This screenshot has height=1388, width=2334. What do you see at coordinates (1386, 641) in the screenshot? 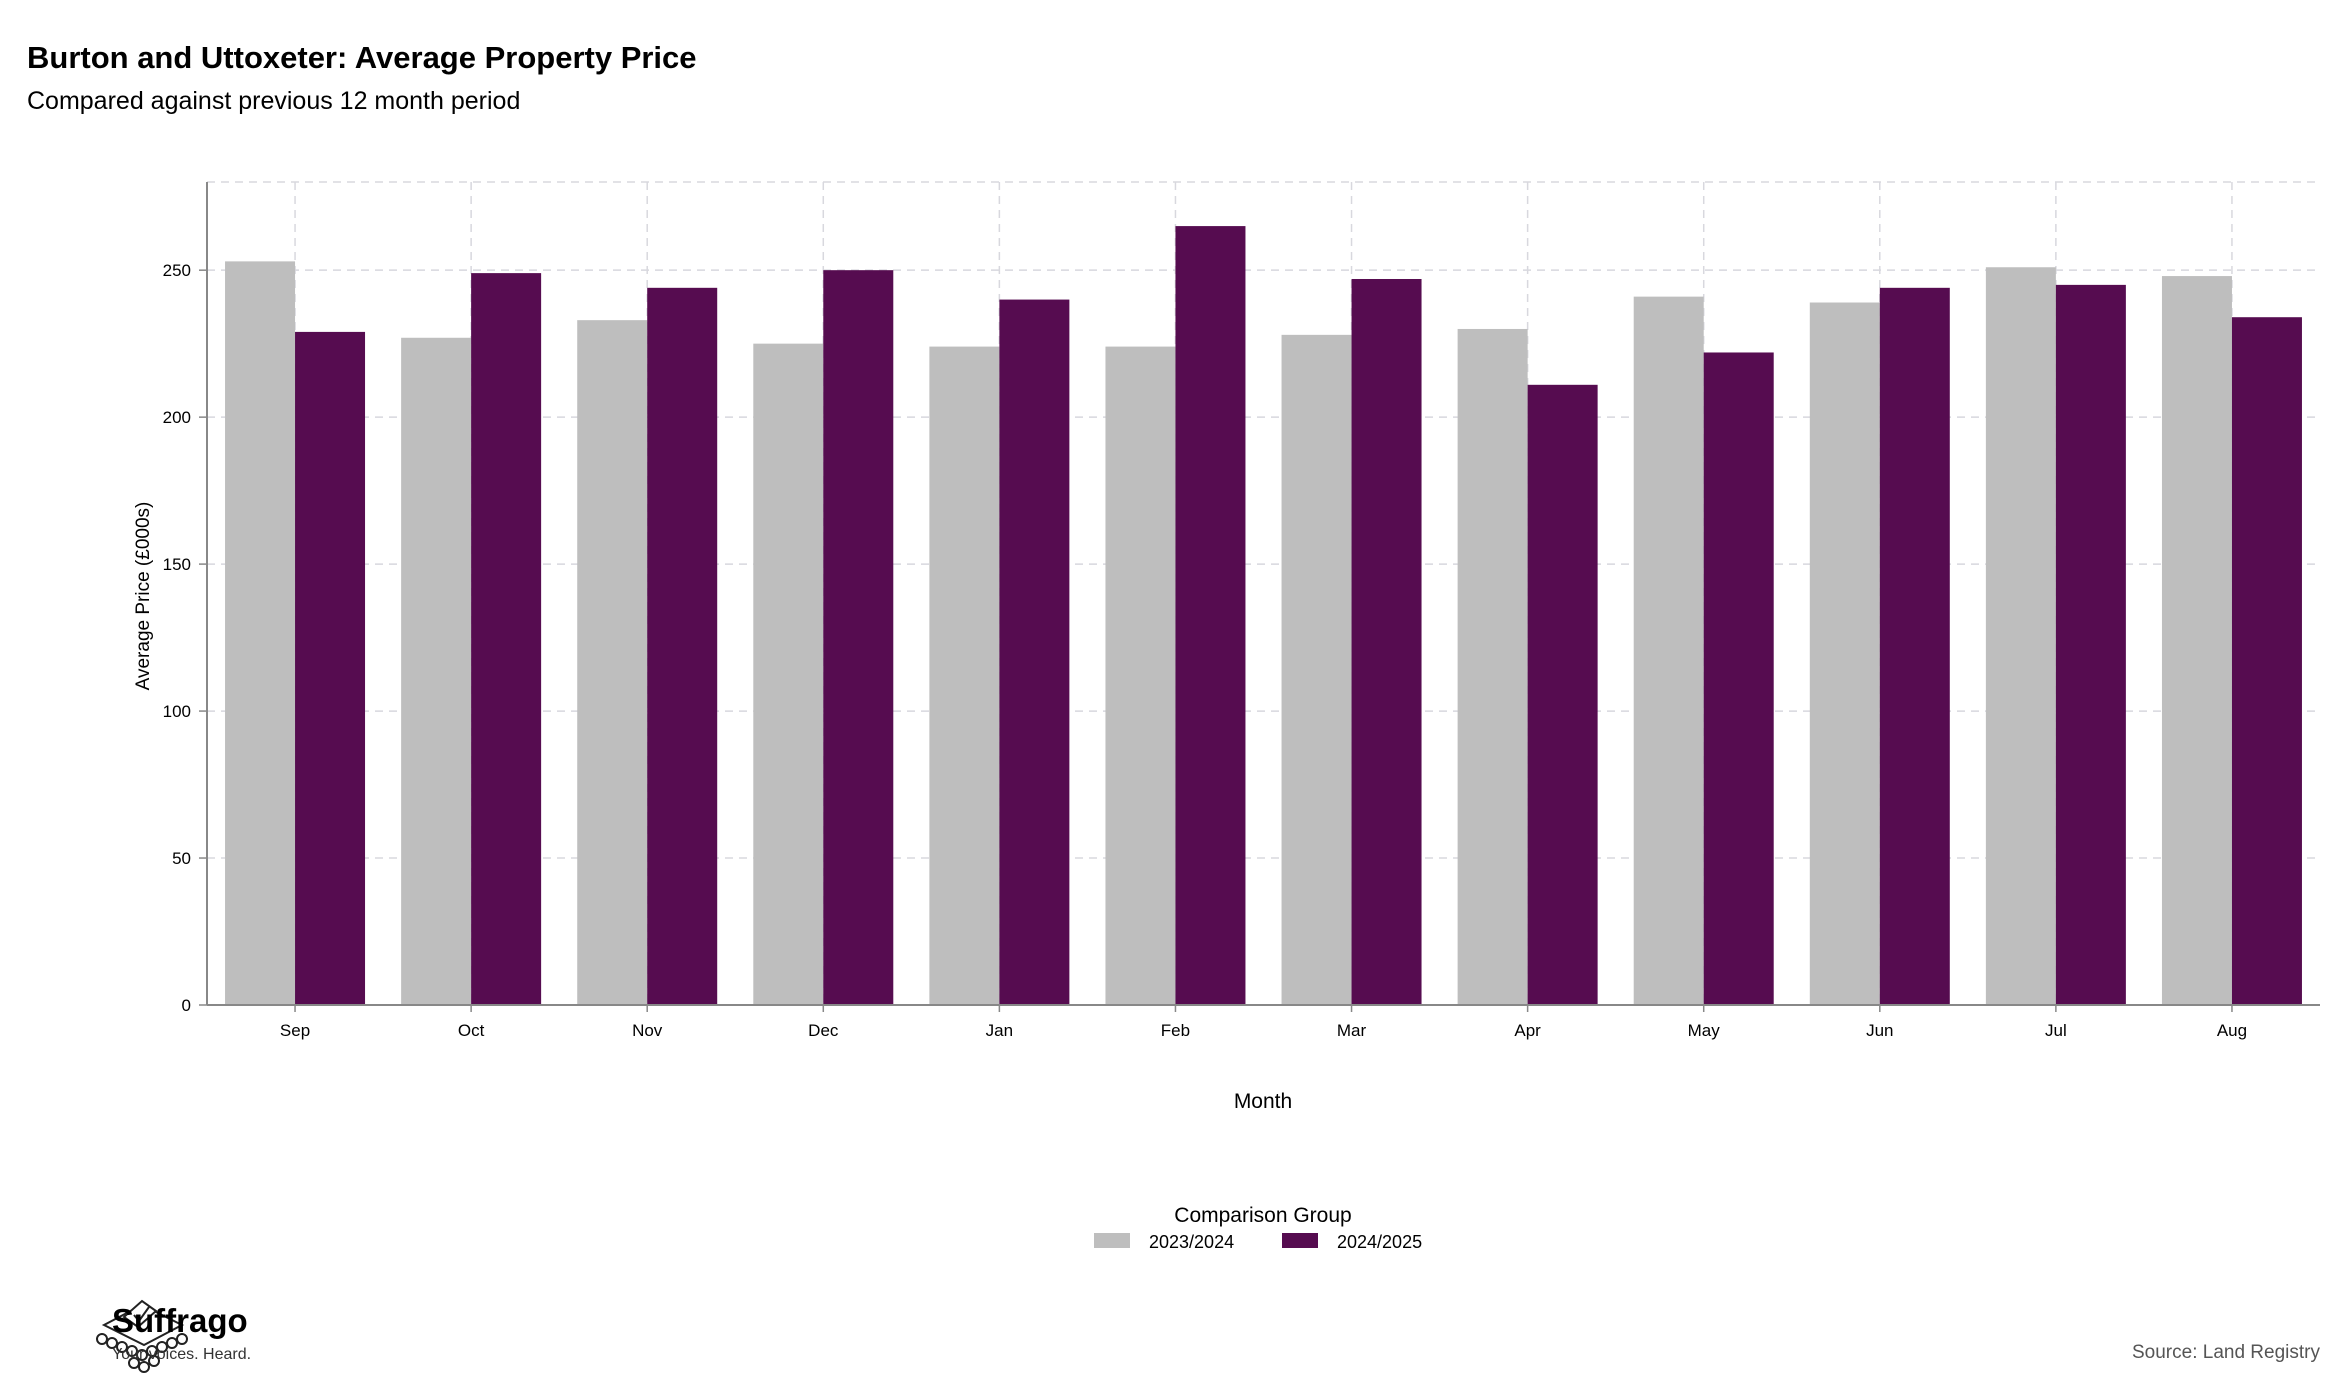
I see `bar-2024-2025-mar` at bounding box center [1386, 641].